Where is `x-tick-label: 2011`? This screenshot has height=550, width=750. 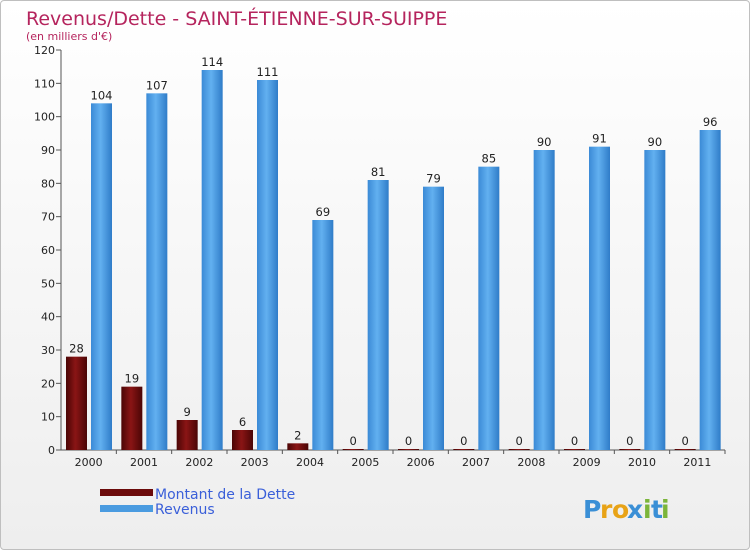 x-tick-label: 2011 is located at coordinates (697, 462).